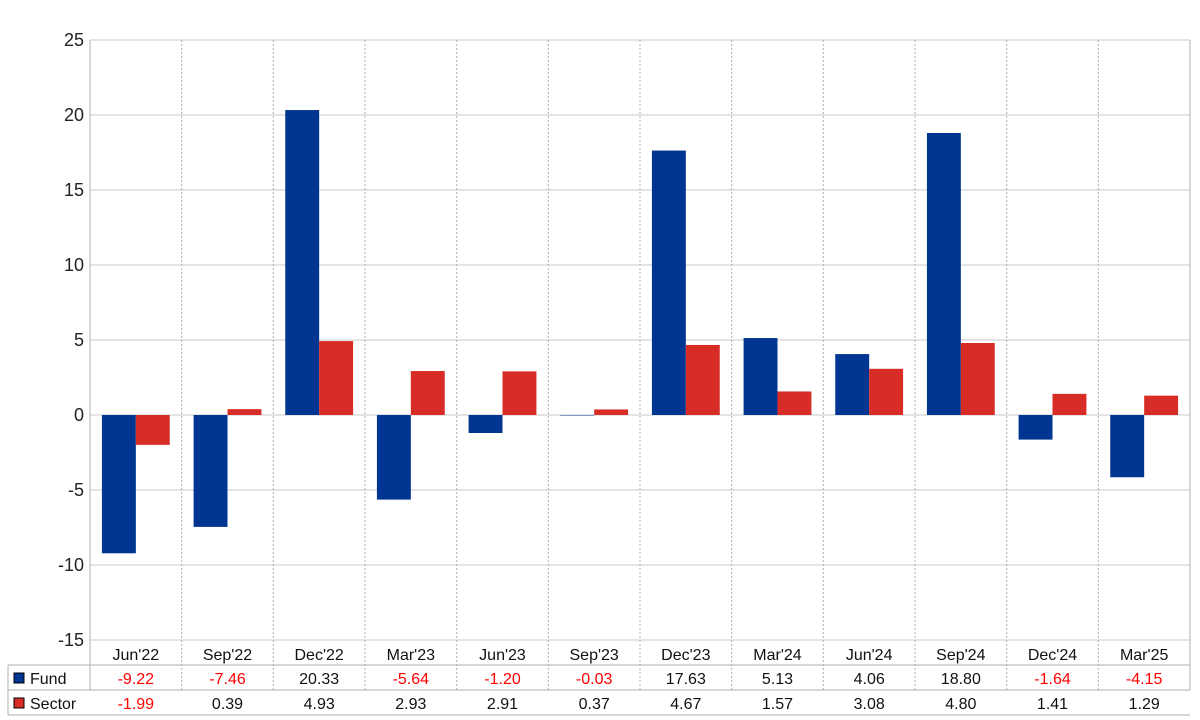 This screenshot has width=1200, height=720. What do you see at coordinates (594, 655) in the screenshot?
I see `x-tick-label: Sep'23` at bounding box center [594, 655].